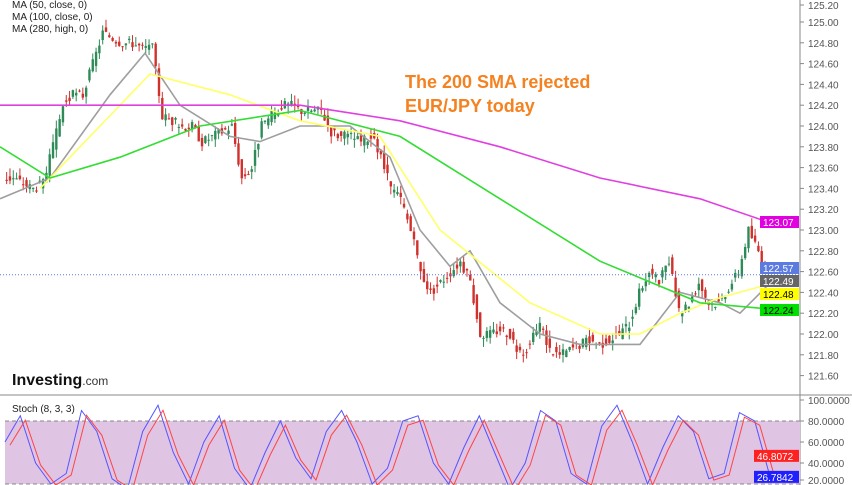 The width and height of the screenshot is (852, 485). What do you see at coordinates (778, 282) in the screenshot?
I see `price-label: 122.49` at bounding box center [778, 282].